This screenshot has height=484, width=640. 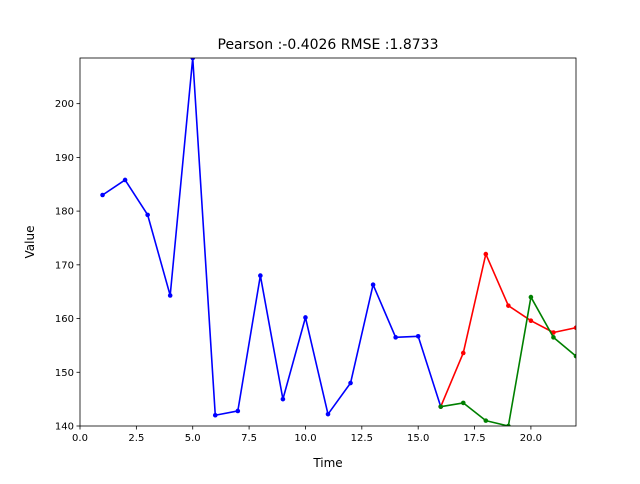 What do you see at coordinates (64, 158) in the screenshot?
I see `y-tick-label: 190` at bounding box center [64, 158].